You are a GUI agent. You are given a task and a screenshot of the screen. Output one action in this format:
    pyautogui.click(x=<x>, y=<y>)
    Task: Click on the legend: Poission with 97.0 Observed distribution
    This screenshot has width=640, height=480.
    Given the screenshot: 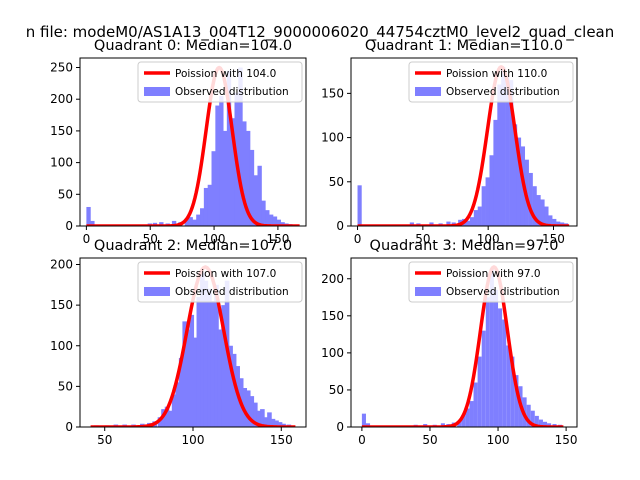 What is the action you would take?
    pyautogui.click(x=491, y=282)
    